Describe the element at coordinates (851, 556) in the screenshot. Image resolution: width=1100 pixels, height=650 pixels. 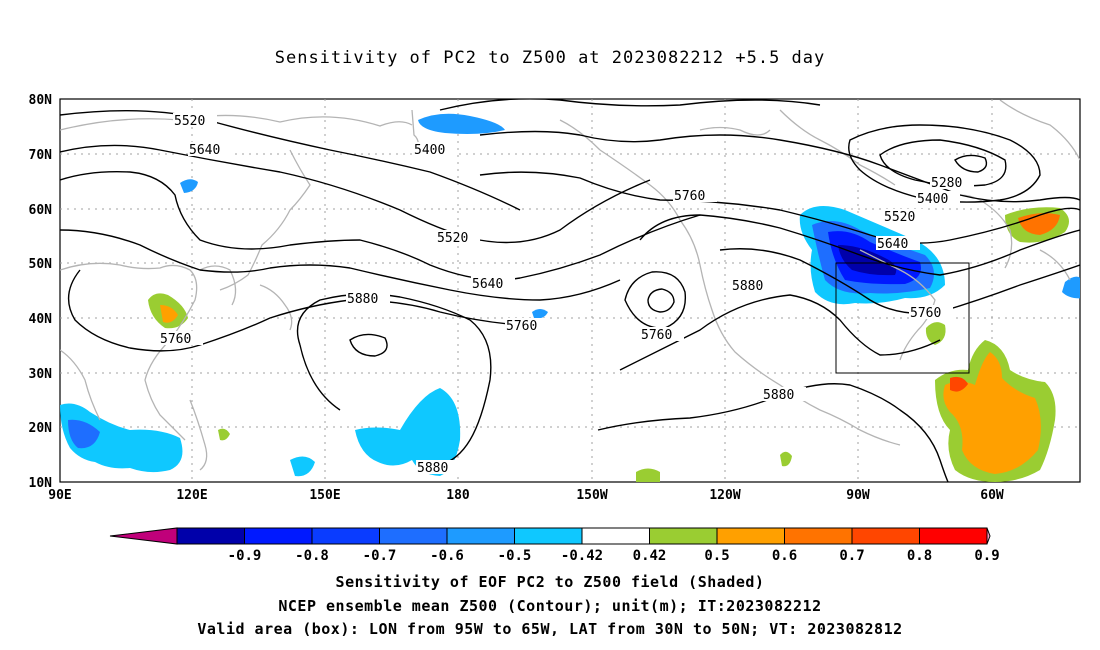
I see `colorbar-tick-label: 0.7` at that location.